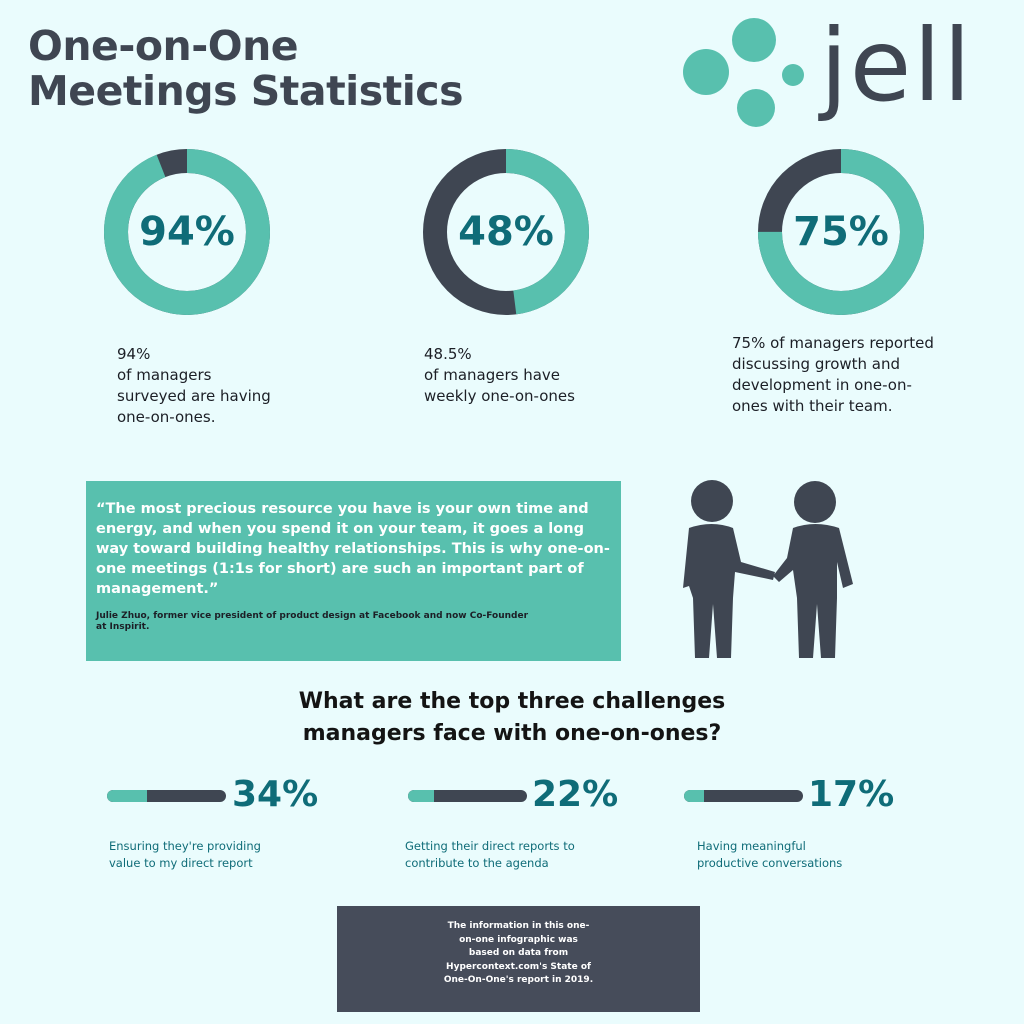  I want to click on challenge-bar-1-fill, so click(127, 796).